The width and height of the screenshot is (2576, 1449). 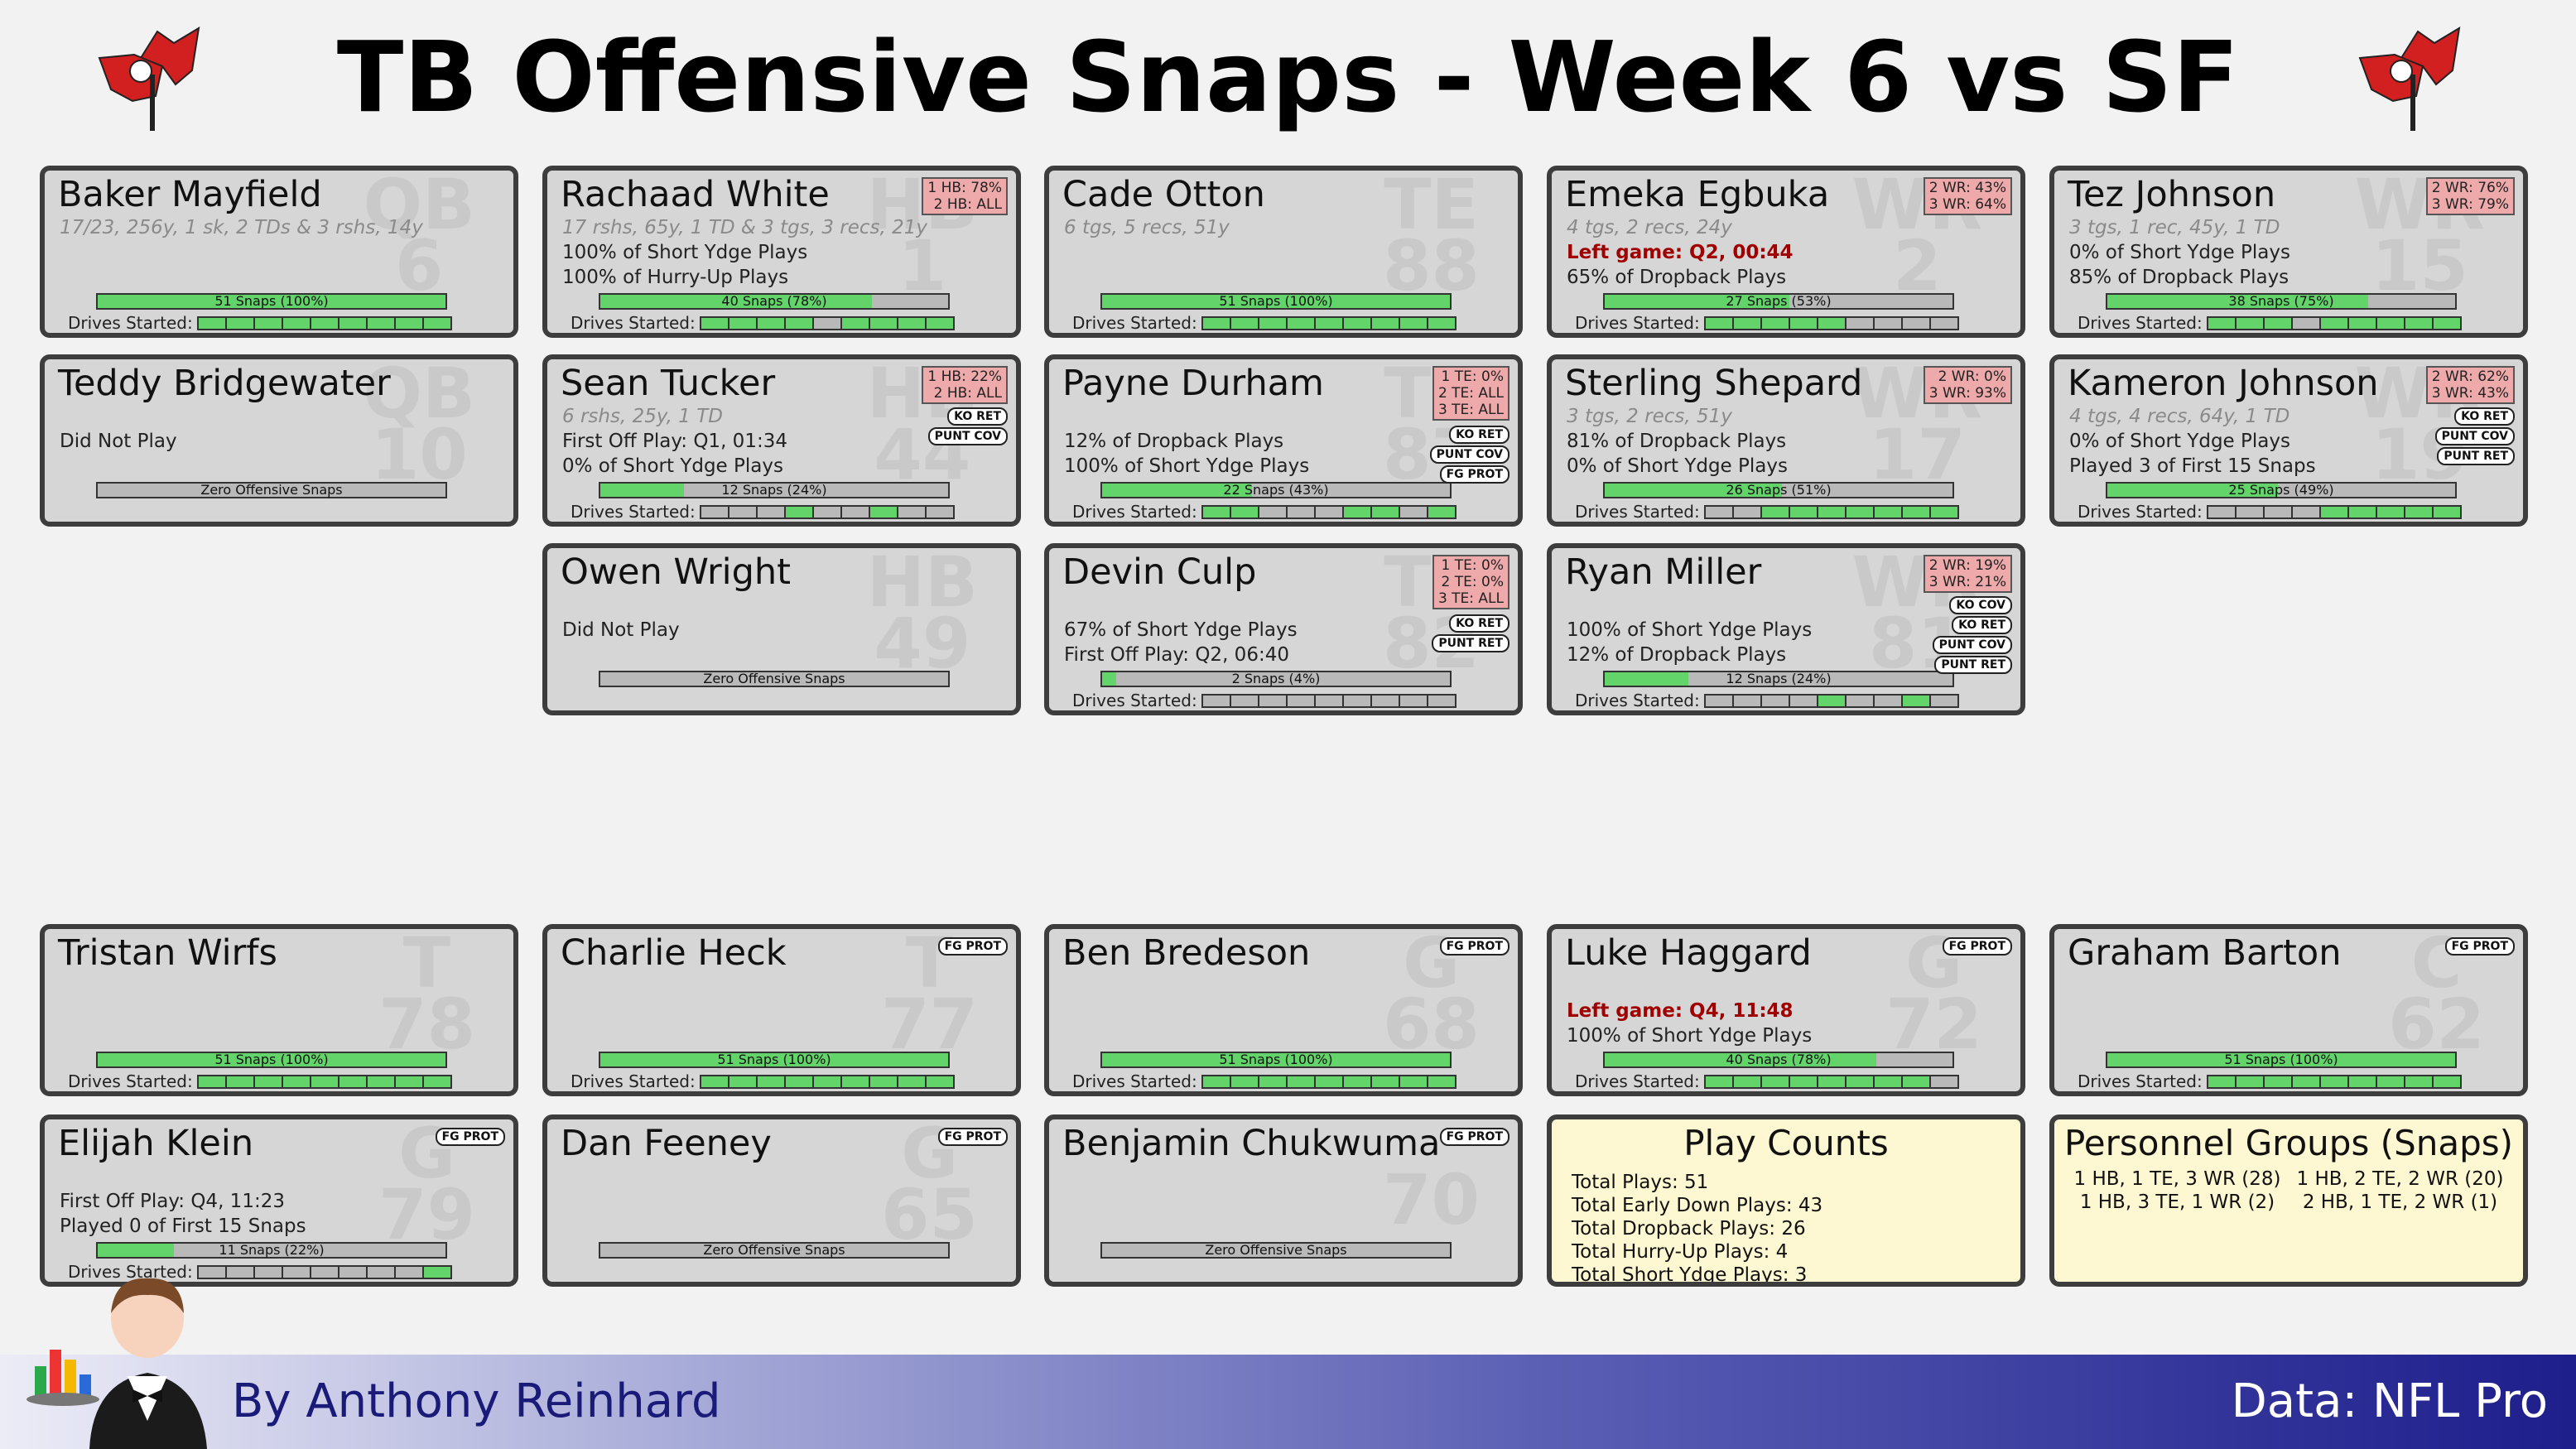 I want to click on info-line: First Off Play: Q1, 01:34, so click(x=674, y=441).